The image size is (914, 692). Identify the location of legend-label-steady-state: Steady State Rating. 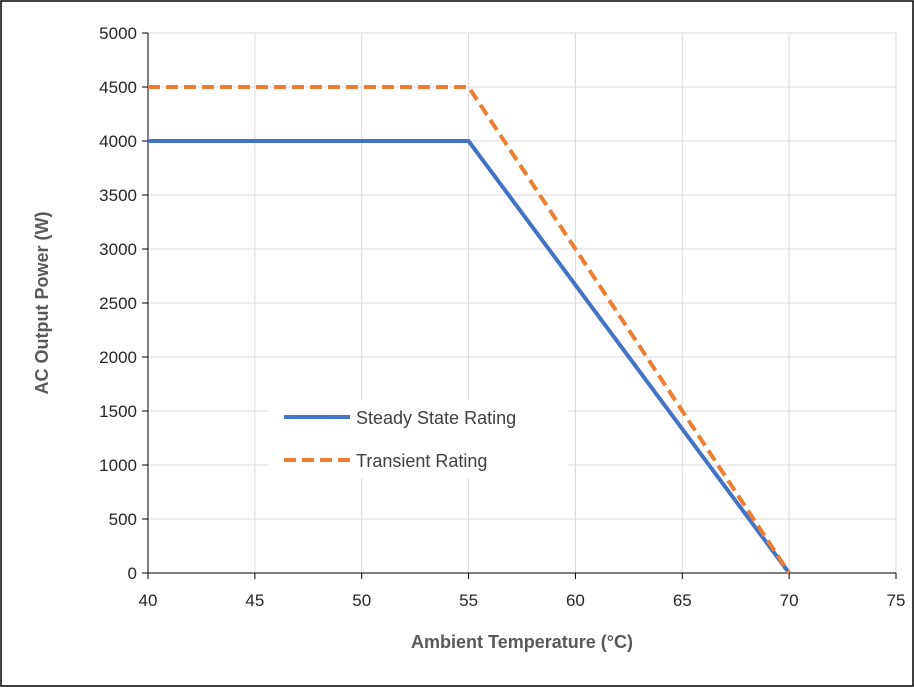
(436, 418).